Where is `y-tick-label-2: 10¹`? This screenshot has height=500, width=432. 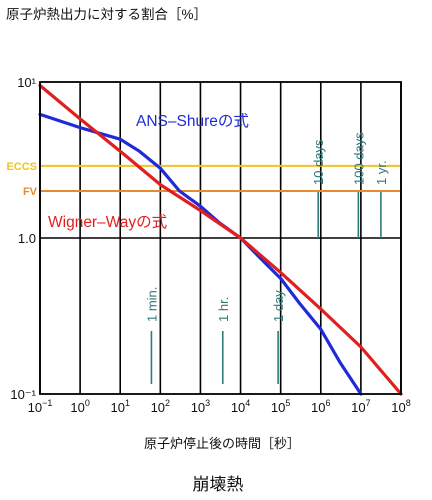 y-tick-label-2: 10¹ is located at coordinates (26, 82).